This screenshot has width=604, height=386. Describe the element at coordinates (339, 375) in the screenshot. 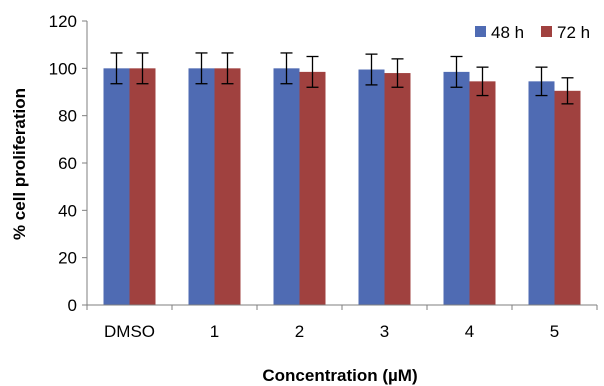

I see `x-axis-title: Concentration (µM)` at that location.